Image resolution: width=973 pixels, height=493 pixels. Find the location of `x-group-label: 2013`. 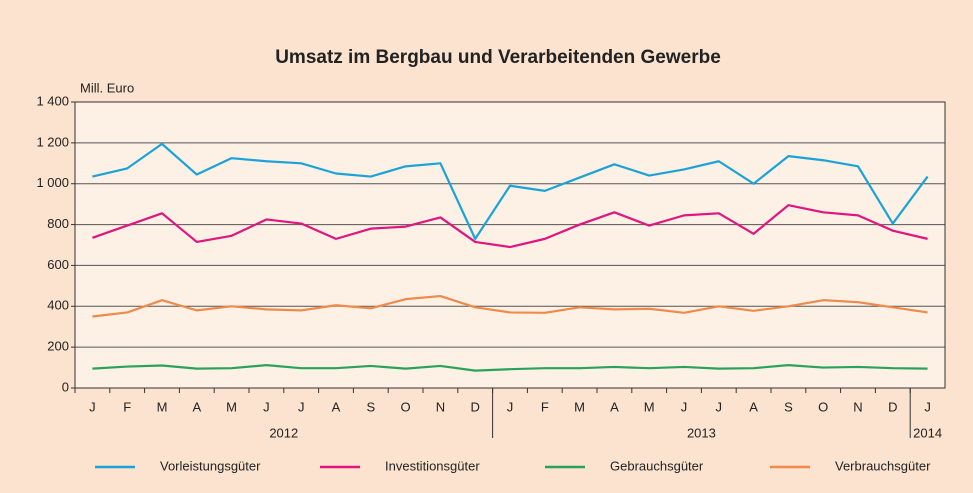

x-group-label: 2013 is located at coordinates (701, 432).